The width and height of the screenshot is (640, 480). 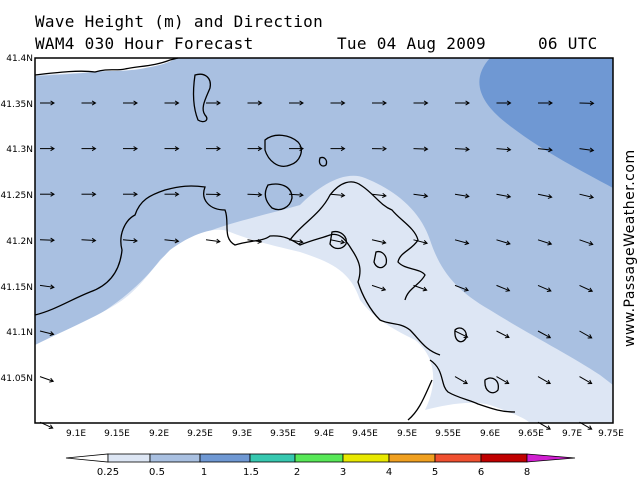 I want to click on colorbar-label: 5, so click(x=435, y=472).